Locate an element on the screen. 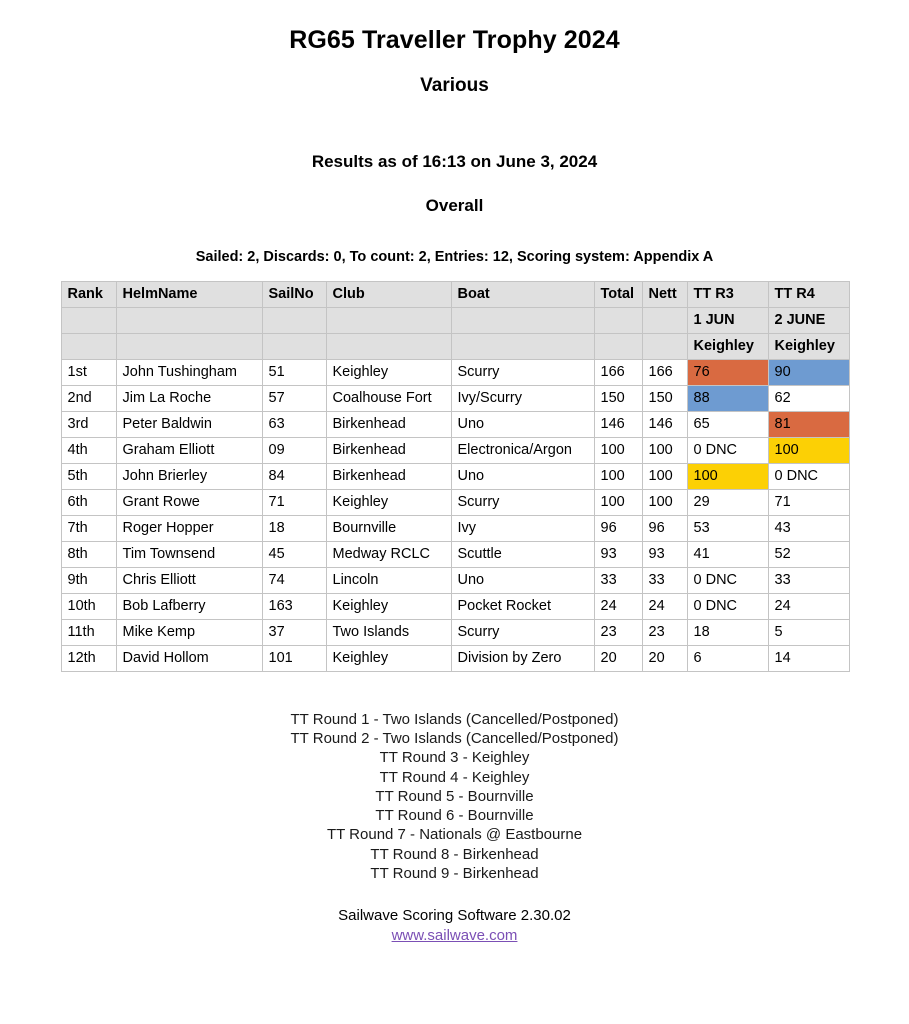 The width and height of the screenshot is (909, 1024). helmname-cell: Mike Kemp is located at coordinates (189, 632).